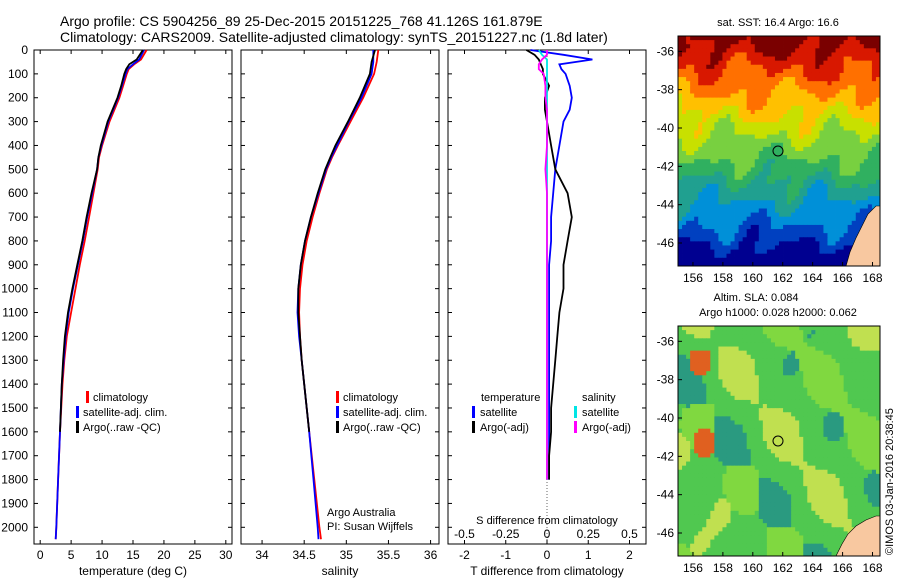  I want to click on series-line-argo-adj-, so click(542, 265).